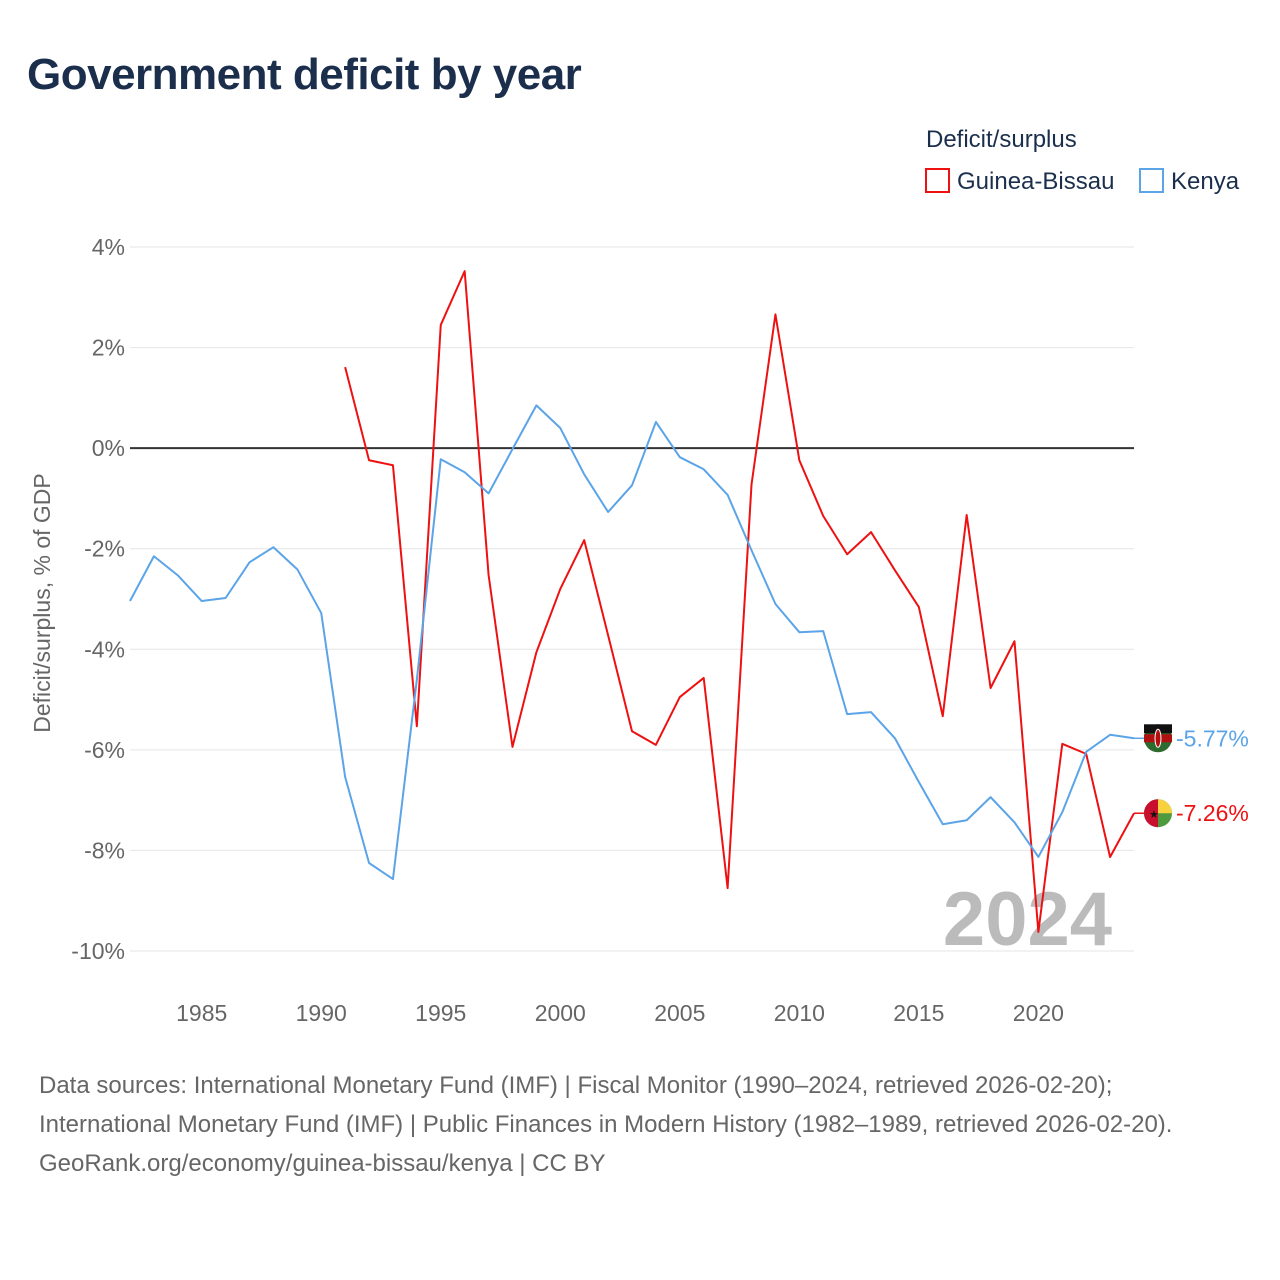 Image resolution: width=1280 pixels, height=1280 pixels. Describe the element at coordinates (1001, 139) in the screenshot. I see `legend-title: Deficit/surplus` at that location.